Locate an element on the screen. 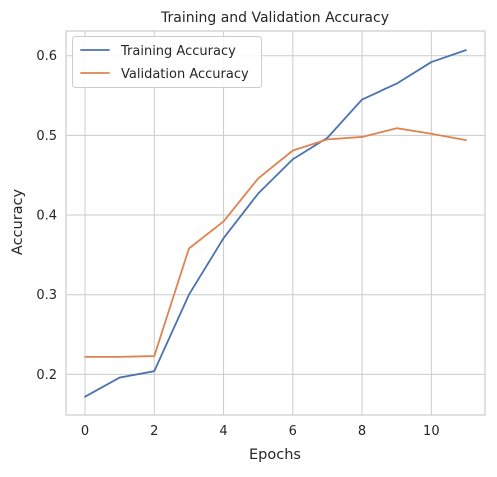  x-tick-label: 8 is located at coordinates (362, 431).